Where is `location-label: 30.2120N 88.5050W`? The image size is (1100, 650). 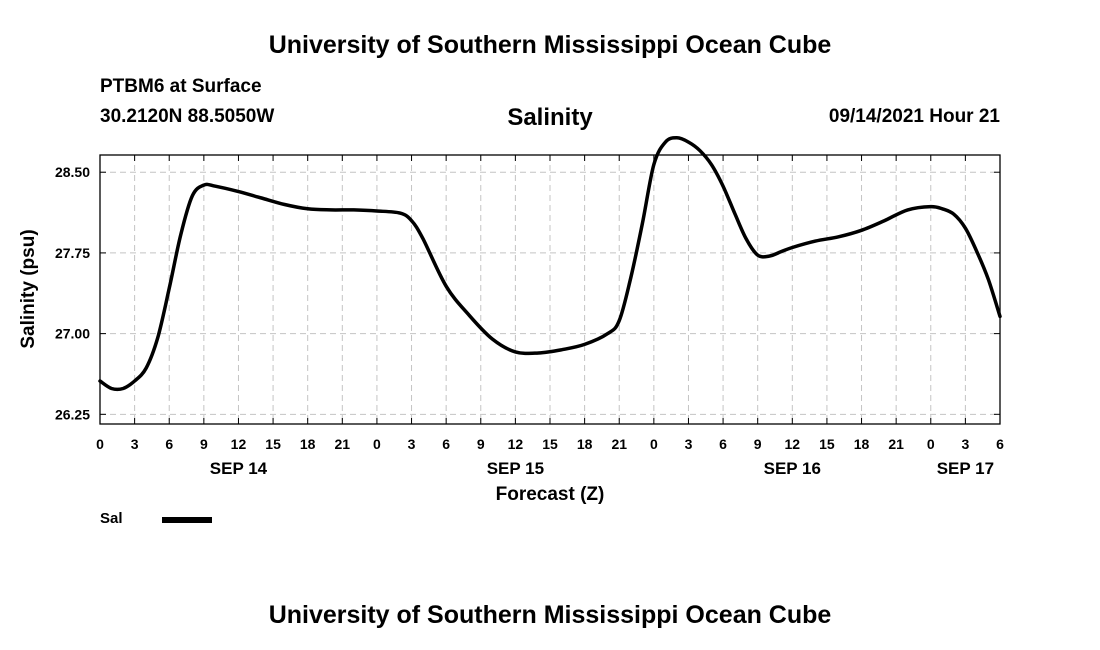
location-label: 30.2120N 88.5050W is located at coordinates (187, 116).